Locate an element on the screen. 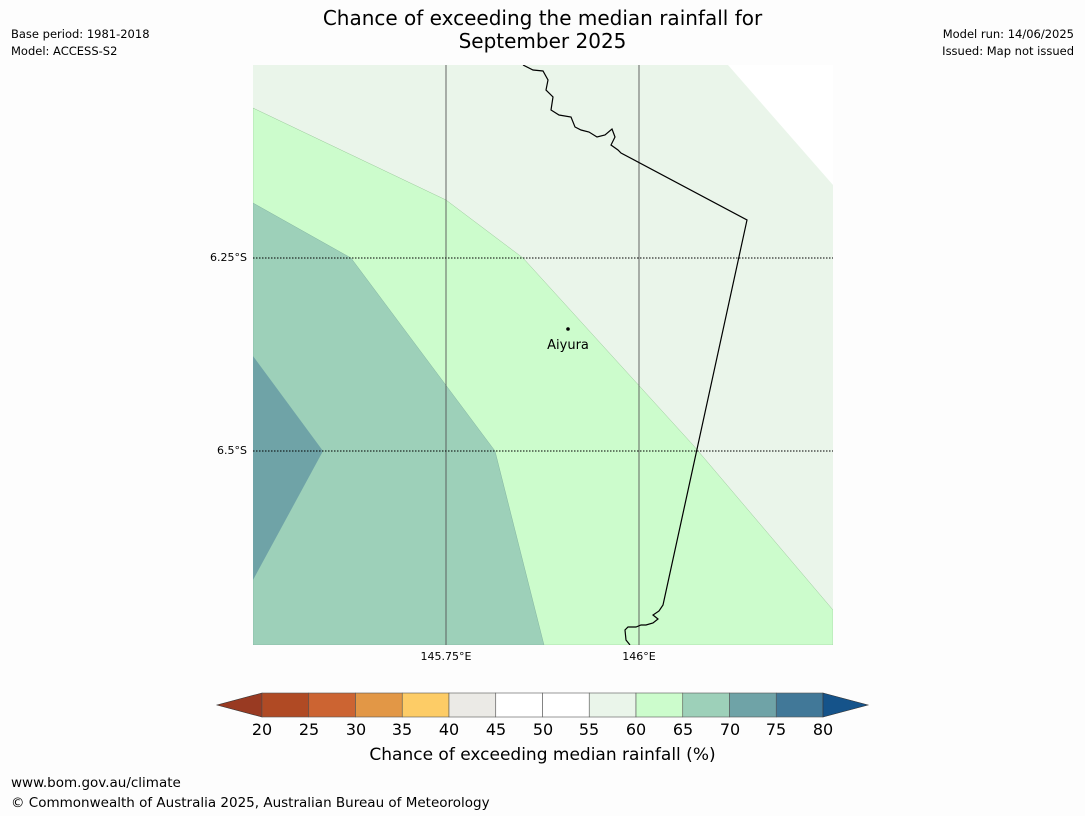 The width and height of the screenshot is (1085, 816). lat-label-6-5: 6.5°S is located at coordinates (232, 450).